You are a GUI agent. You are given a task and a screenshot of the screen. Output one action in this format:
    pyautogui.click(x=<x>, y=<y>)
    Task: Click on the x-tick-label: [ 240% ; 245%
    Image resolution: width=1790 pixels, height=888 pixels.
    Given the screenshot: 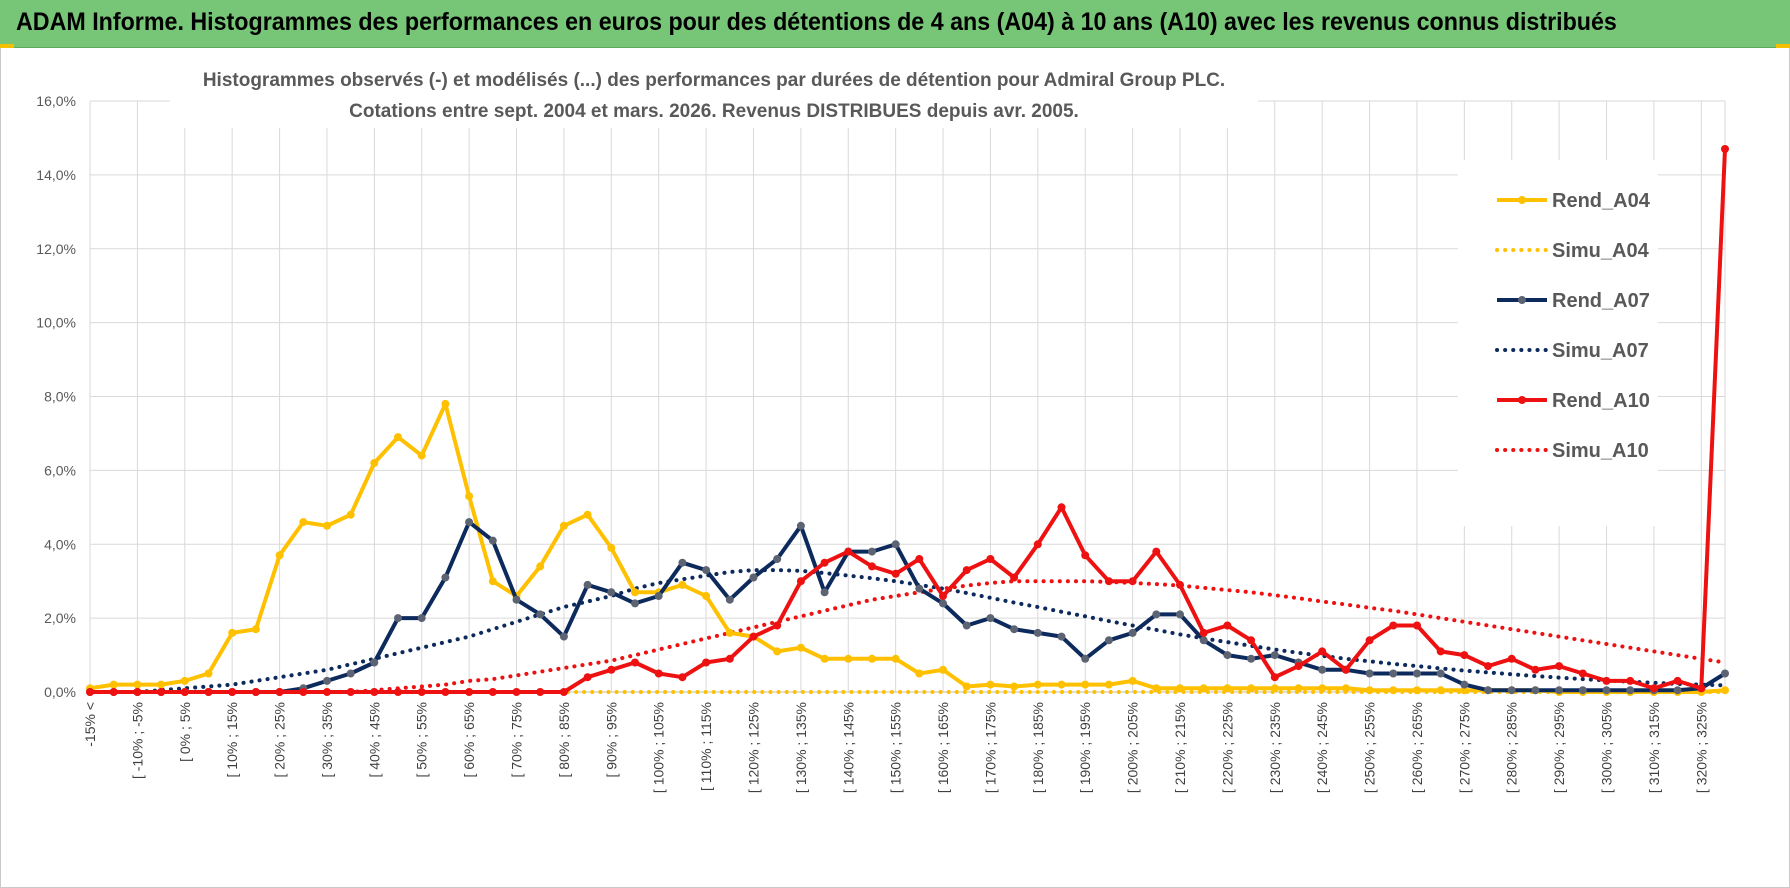 What is the action you would take?
    pyautogui.click(x=1322, y=747)
    